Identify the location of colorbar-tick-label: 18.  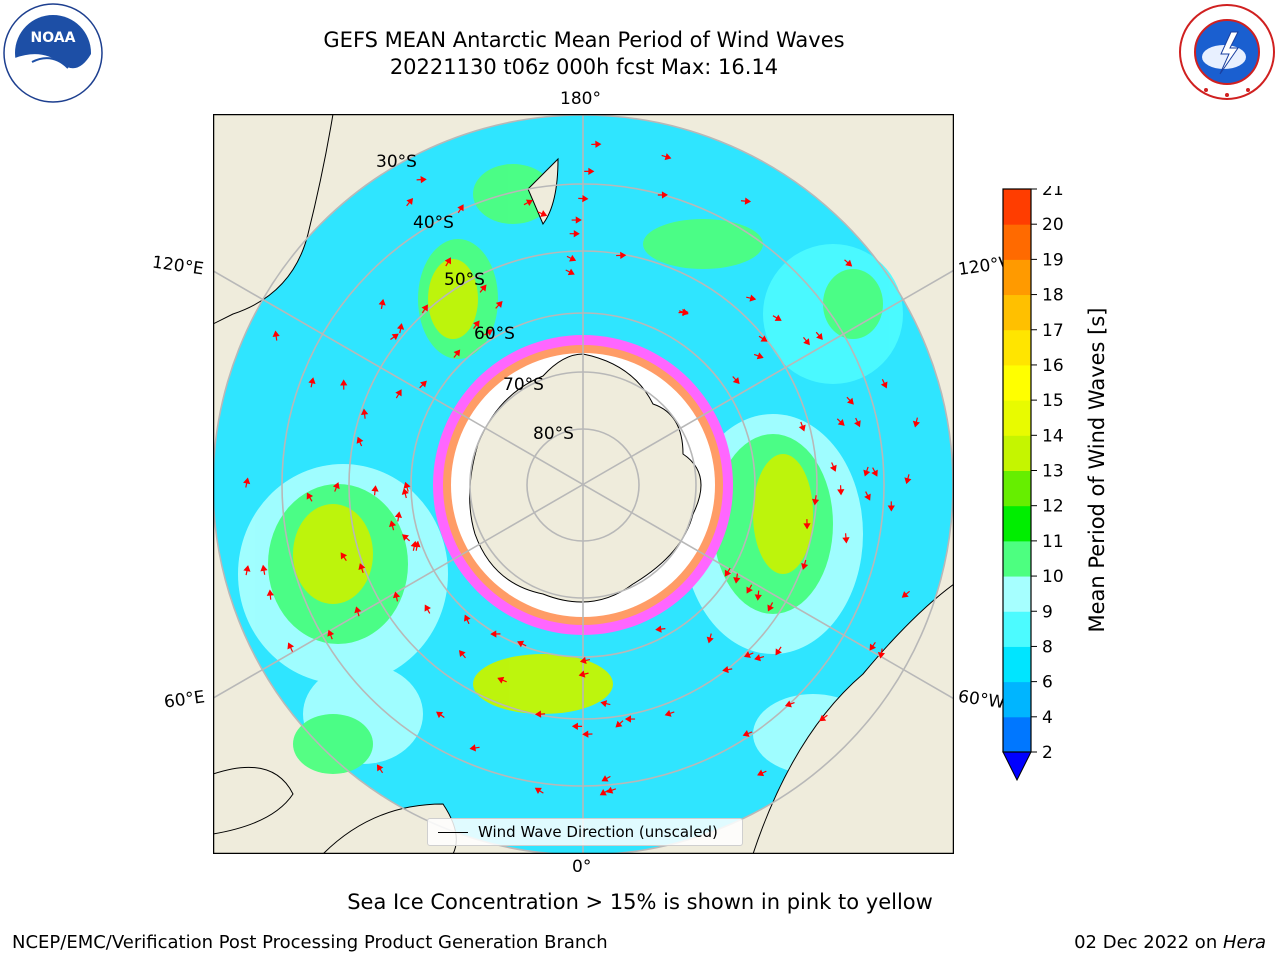
(1053, 296).